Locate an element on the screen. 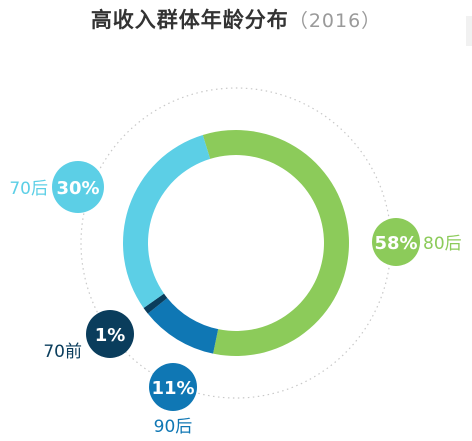 The width and height of the screenshot is (472, 441). callout-0: 58% 80后 is located at coordinates (417, 242).